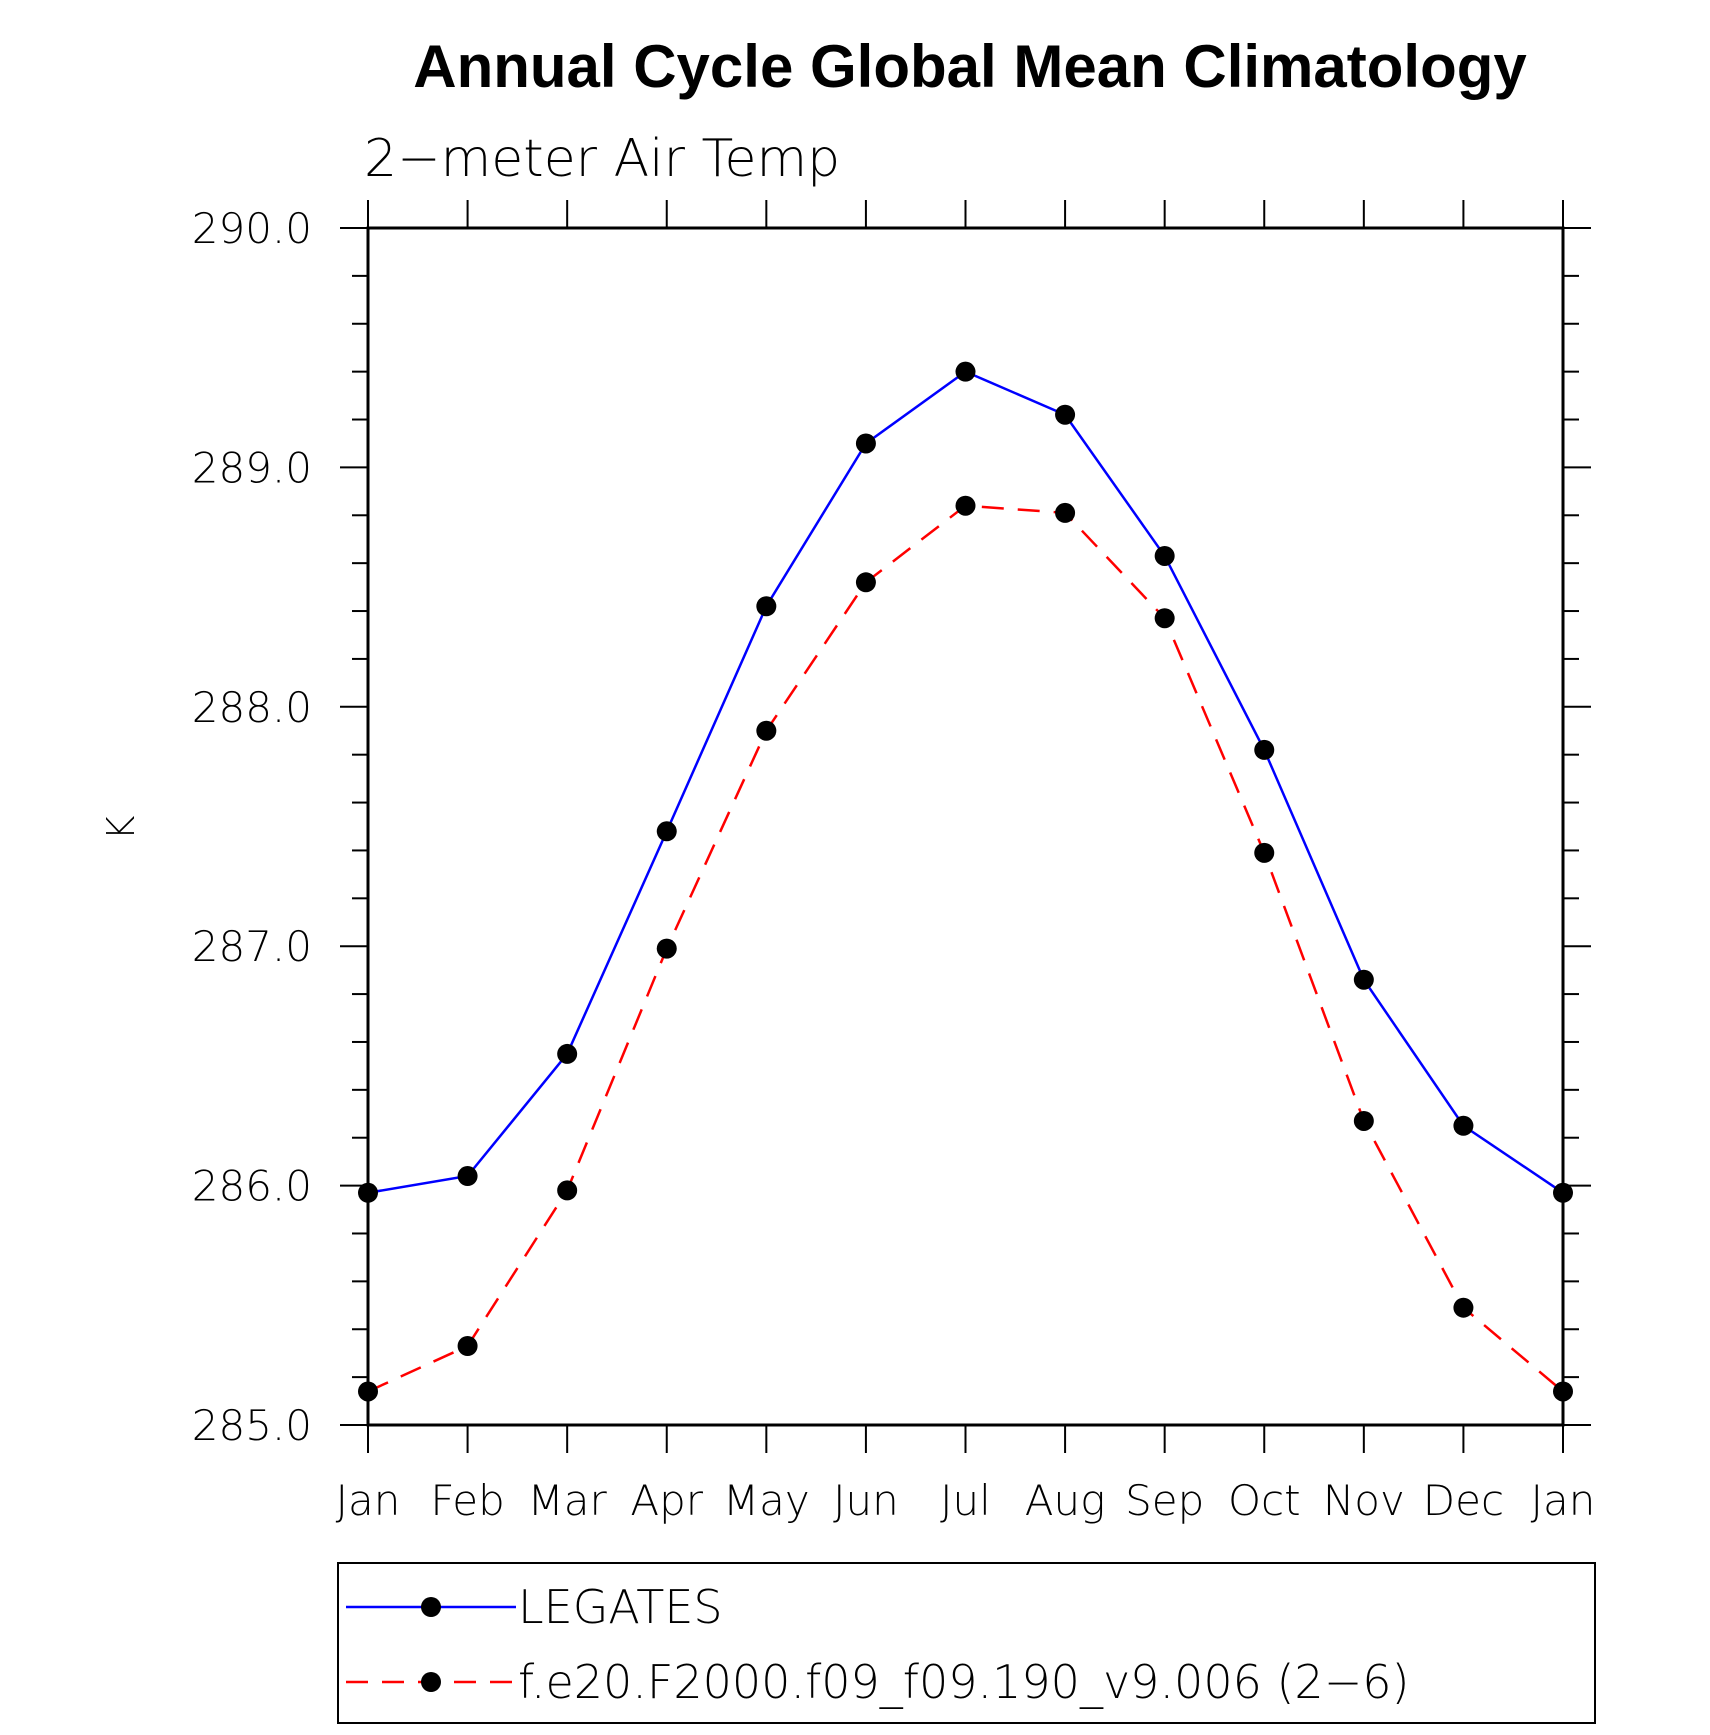 The height and width of the screenshot is (1735, 1710). I want to click on legend-label-1: LEGATES, so click(620, 1607).